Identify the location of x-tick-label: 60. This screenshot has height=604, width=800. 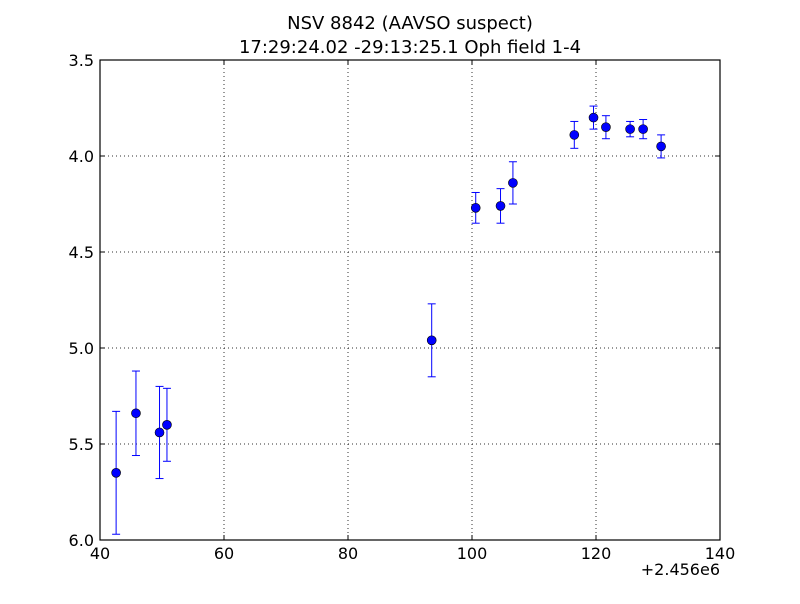
(224, 553).